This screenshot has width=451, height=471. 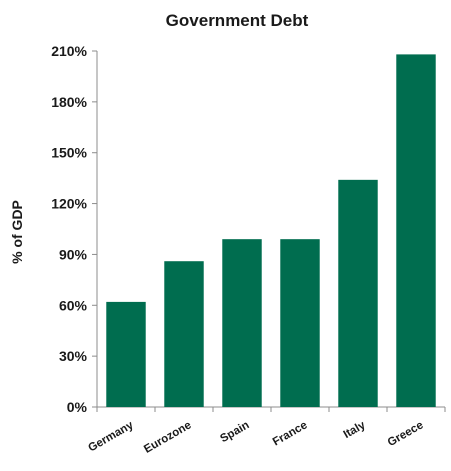 What do you see at coordinates (69, 153) in the screenshot?
I see `y-tick-label: 150%` at bounding box center [69, 153].